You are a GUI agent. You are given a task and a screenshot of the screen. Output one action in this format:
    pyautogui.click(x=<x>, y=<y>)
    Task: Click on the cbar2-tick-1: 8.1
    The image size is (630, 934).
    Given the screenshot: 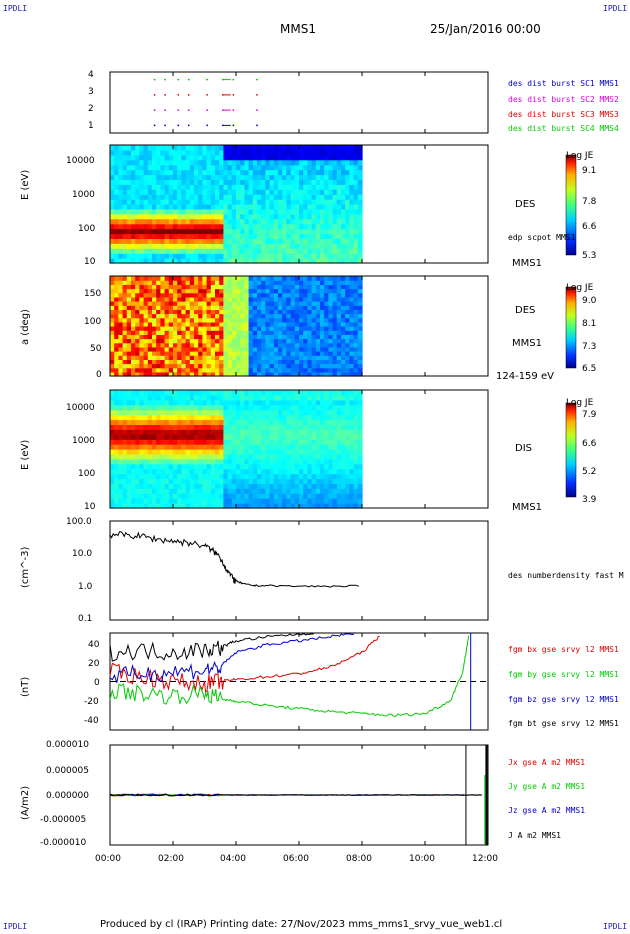 What is the action you would take?
    pyautogui.click(x=589, y=324)
    